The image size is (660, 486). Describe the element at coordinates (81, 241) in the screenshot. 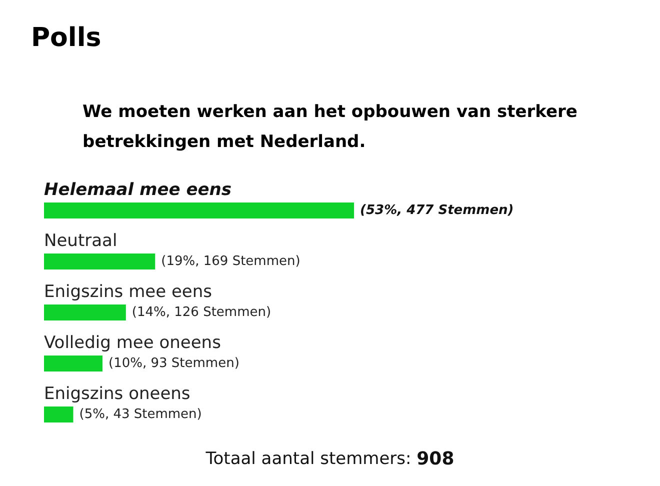

I see `y-tick-label: Neutraal` at that location.